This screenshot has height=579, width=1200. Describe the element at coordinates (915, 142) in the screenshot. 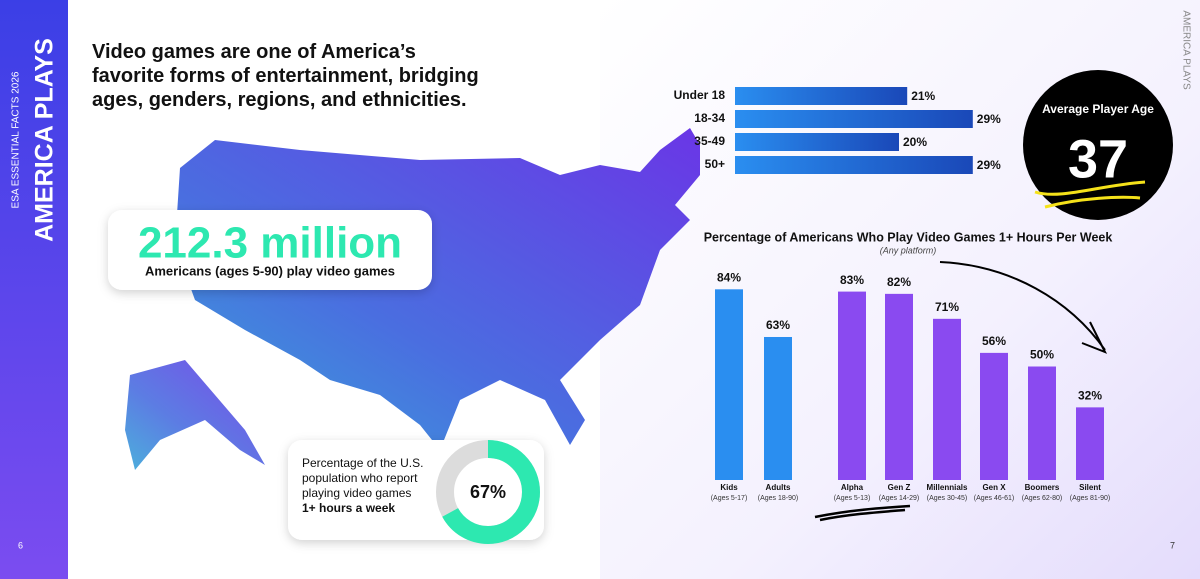

I see `value-label: 20%` at that location.